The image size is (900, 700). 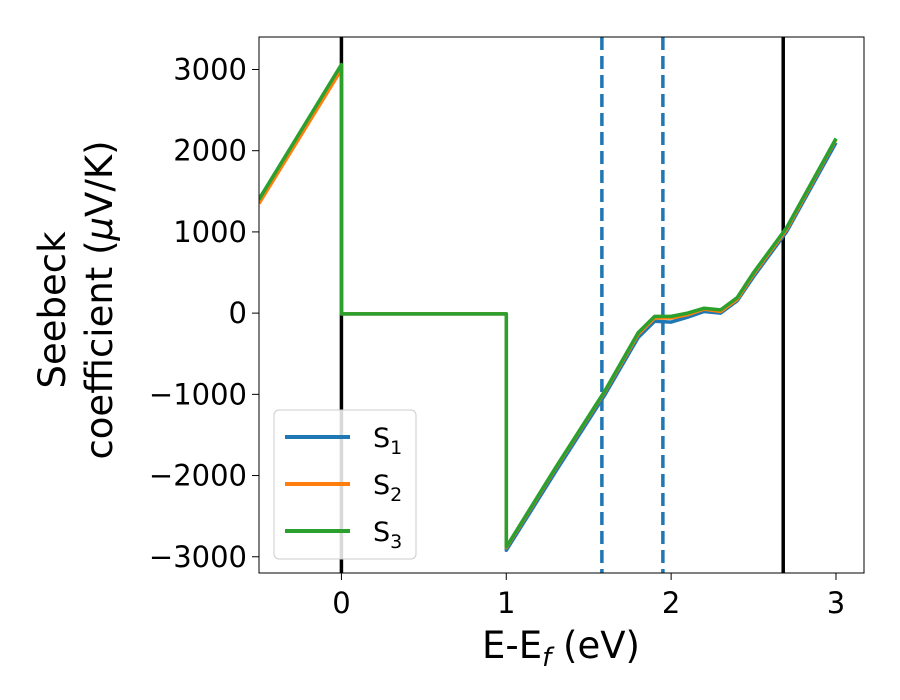 I want to click on y-tick-label-5: 2000, so click(x=210, y=151).